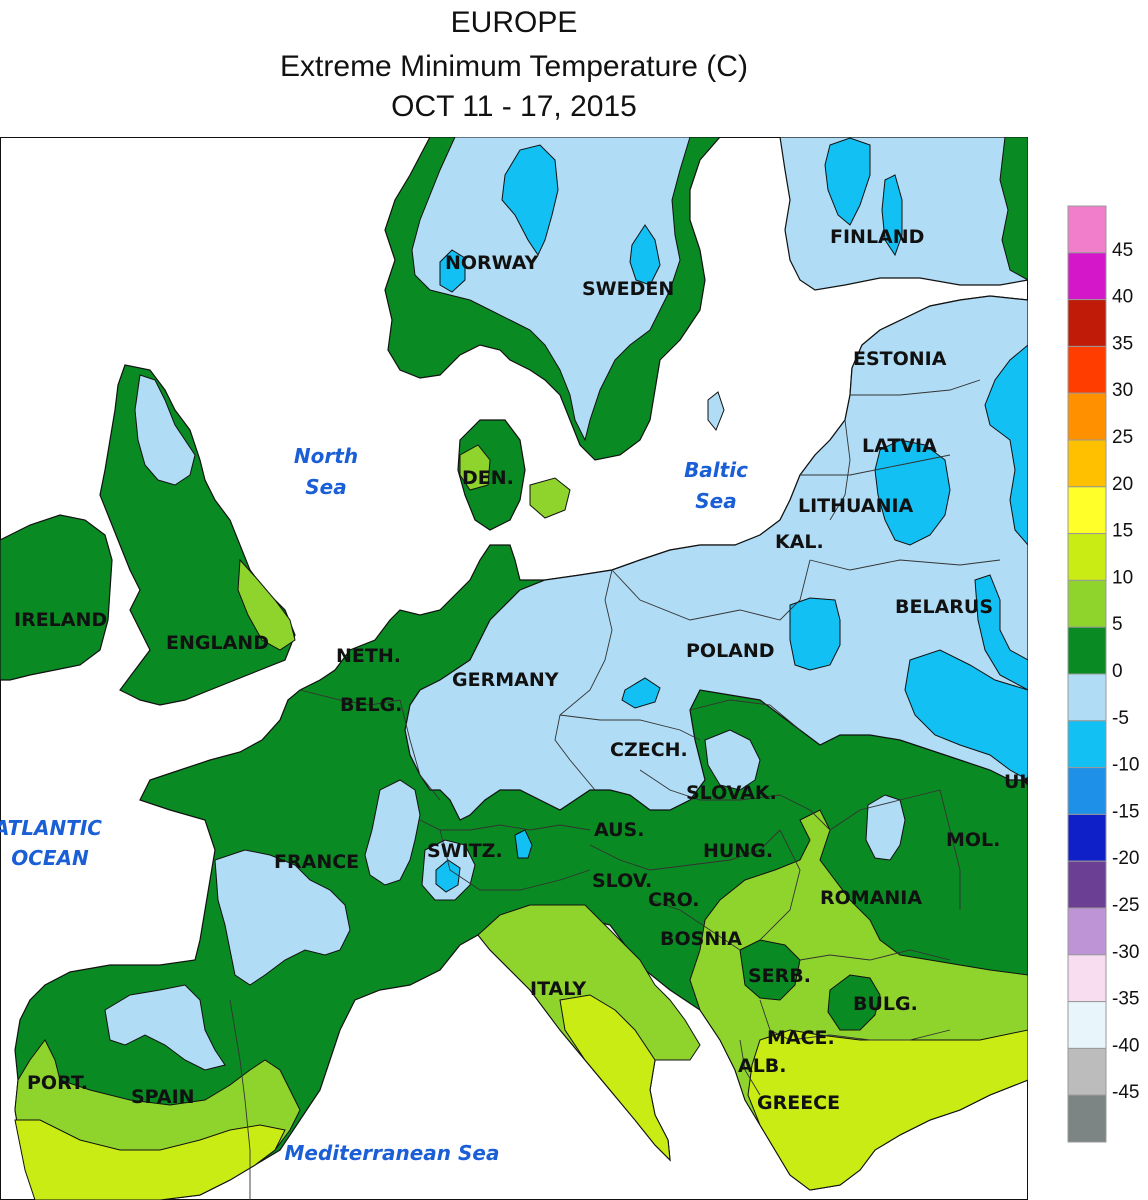  What do you see at coordinates (1125, 952) in the screenshot?
I see `legend-tick-label: -30` at bounding box center [1125, 952].